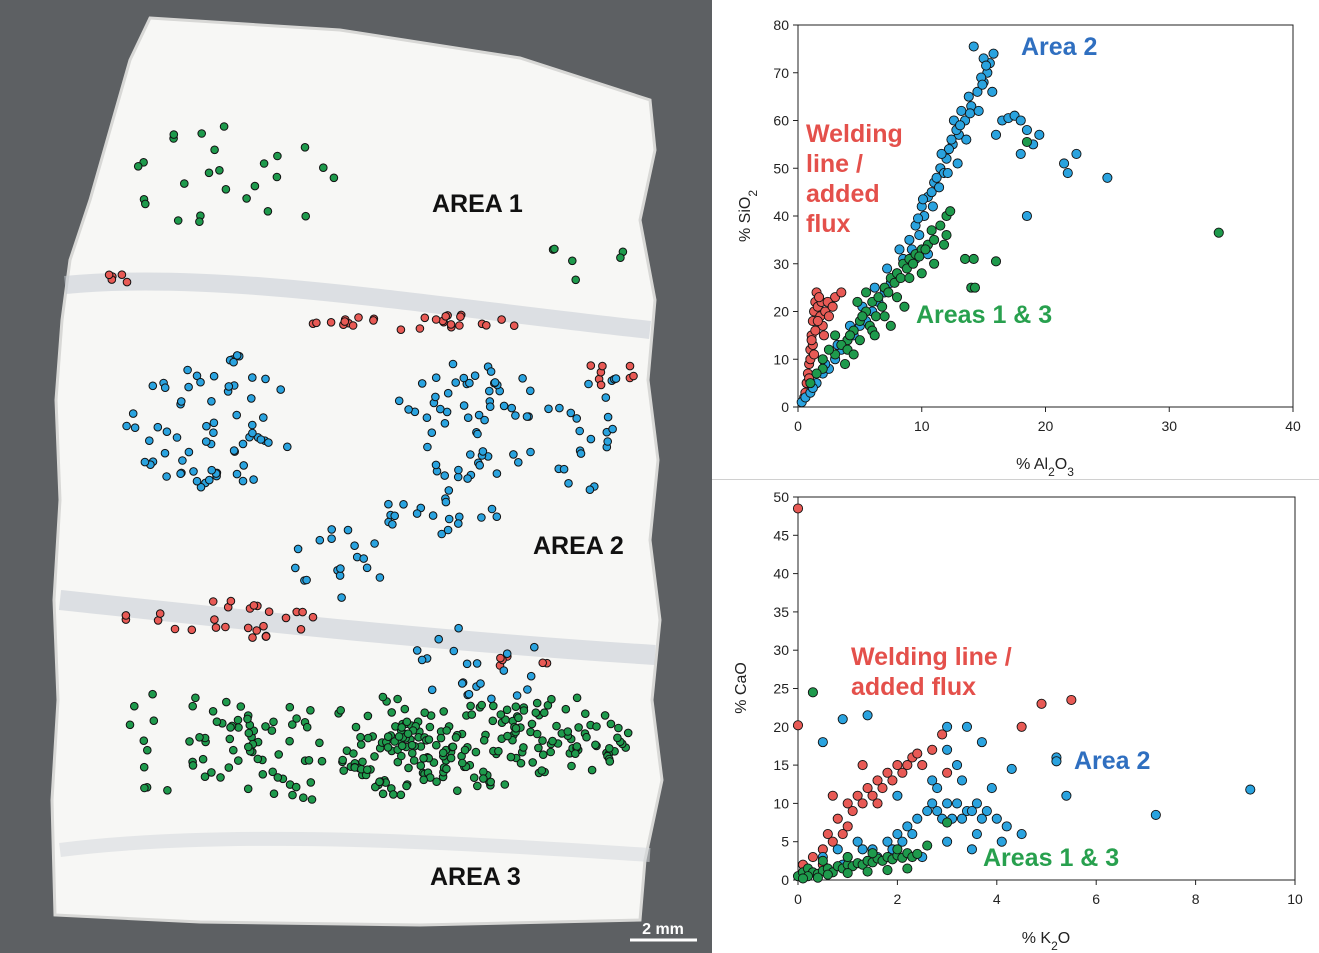 The height and width of the screenshot is (953, 1319). Describe the element at coordinates (1045, 467) in the screenshot. I see `x-axis-label: % Al2O3` at that location.